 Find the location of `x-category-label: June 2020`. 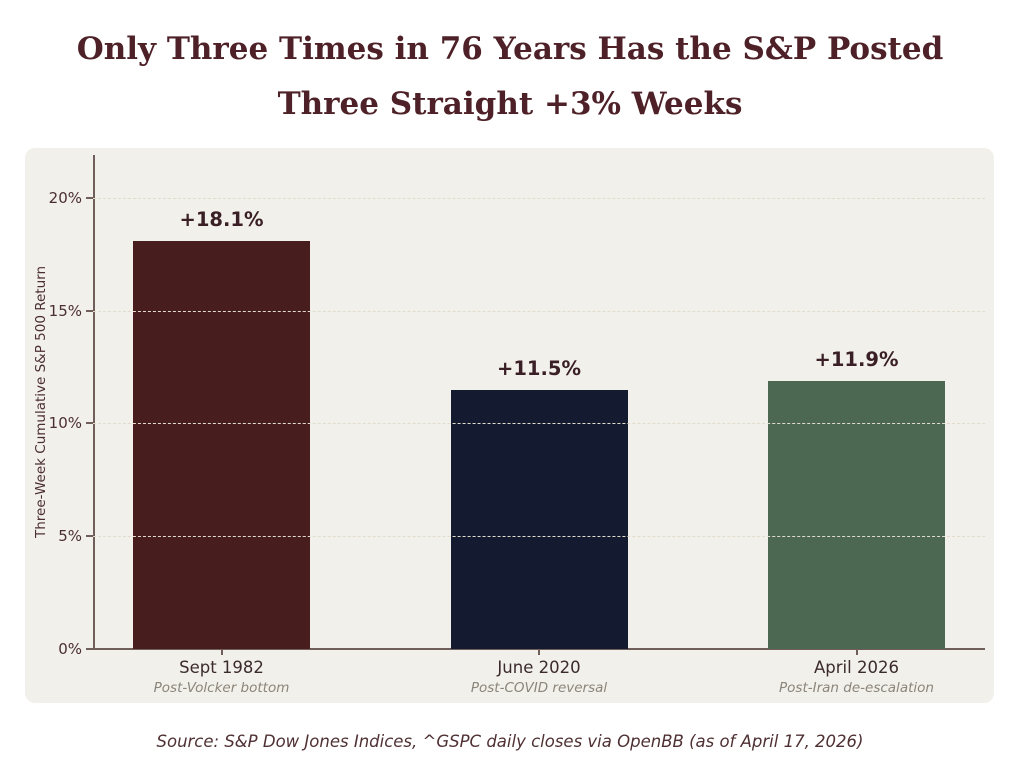

x-category-label: June 2020 is located at coordinates (539, 667).